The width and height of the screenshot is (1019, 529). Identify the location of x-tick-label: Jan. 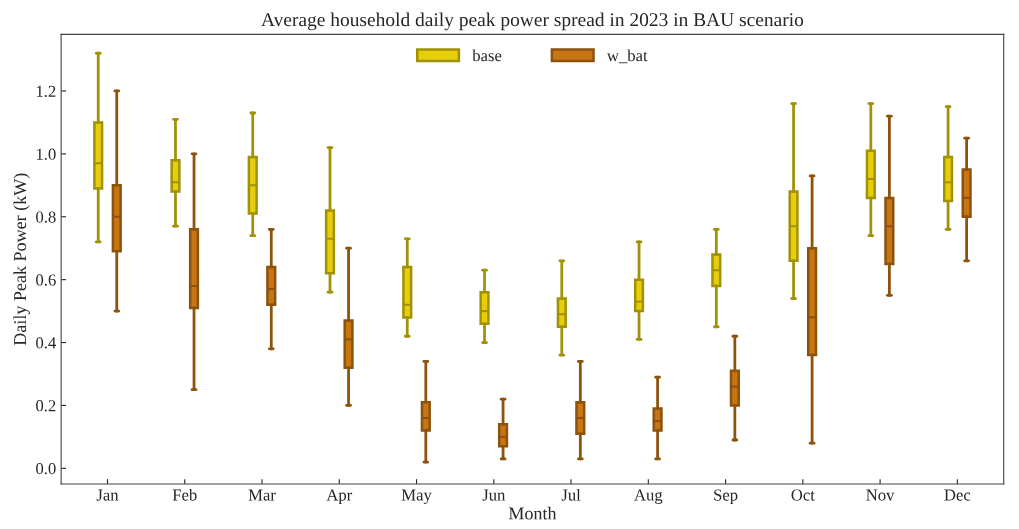
(107, 495).